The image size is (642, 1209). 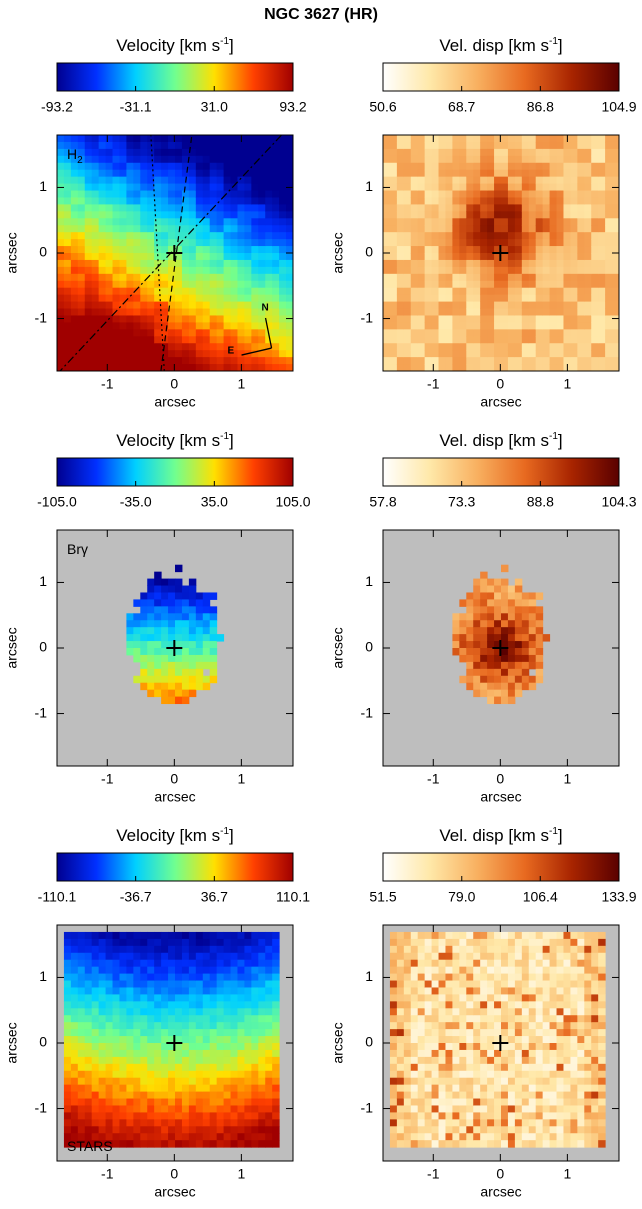 I want to click on colorbar, so click(x=175, y=77).